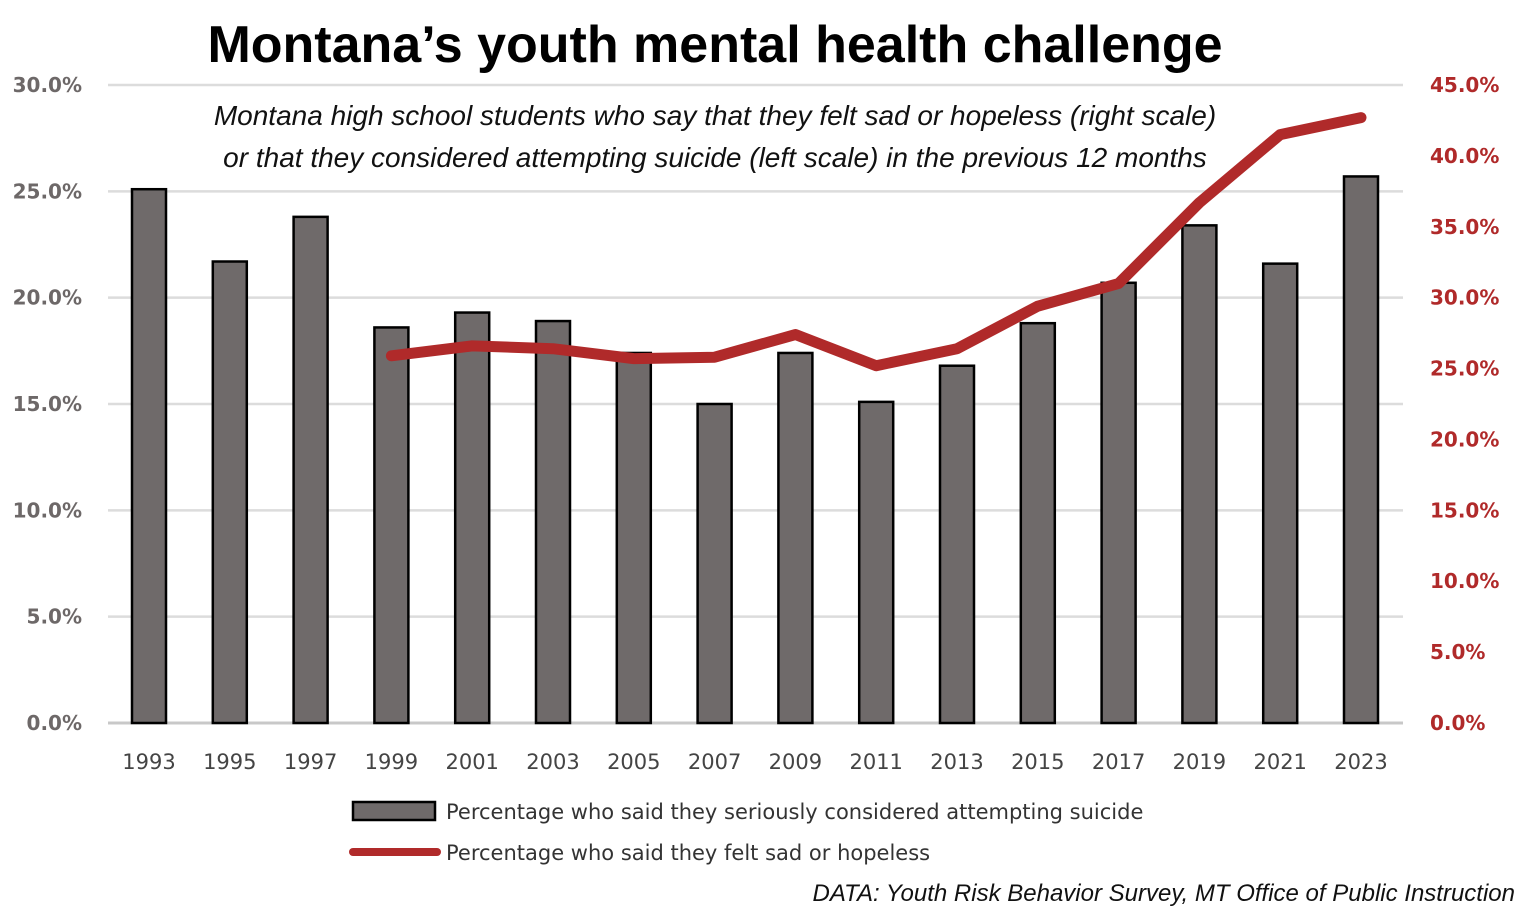 This screenshot has height=918, width=1528. I want to click on x-tick-label: 2011, so click(875, 762).